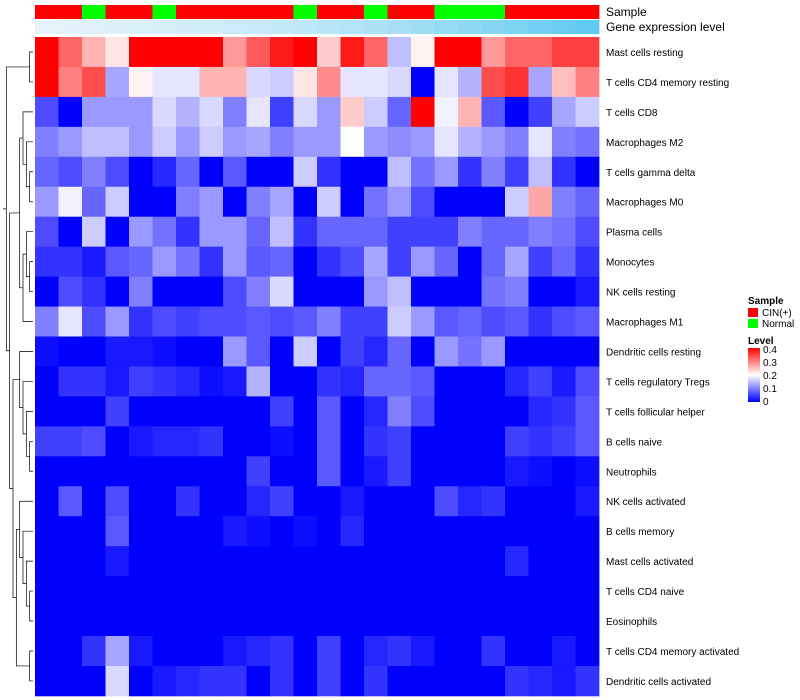 This screenshot has width=800, height=700. I want to click on heat-cell-r0-c11, so click(305, 52).